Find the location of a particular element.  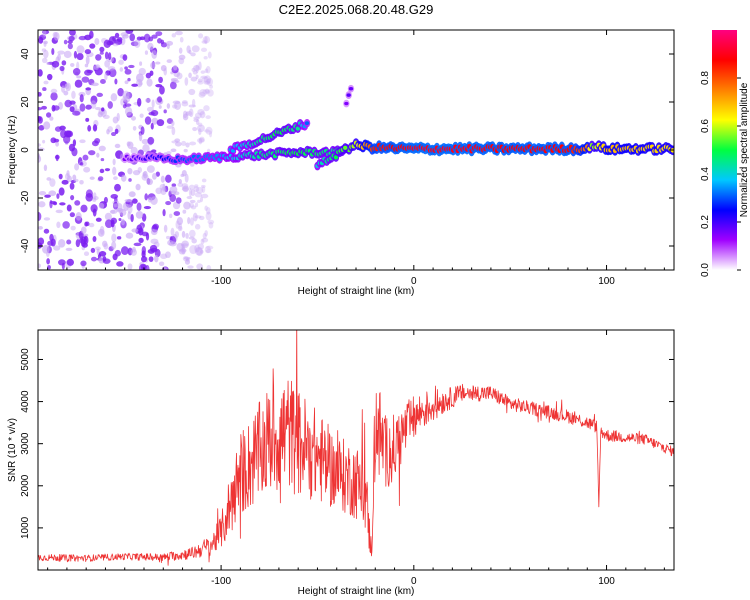

y-tick-label: 5000 is located at coordinates (25, 359).